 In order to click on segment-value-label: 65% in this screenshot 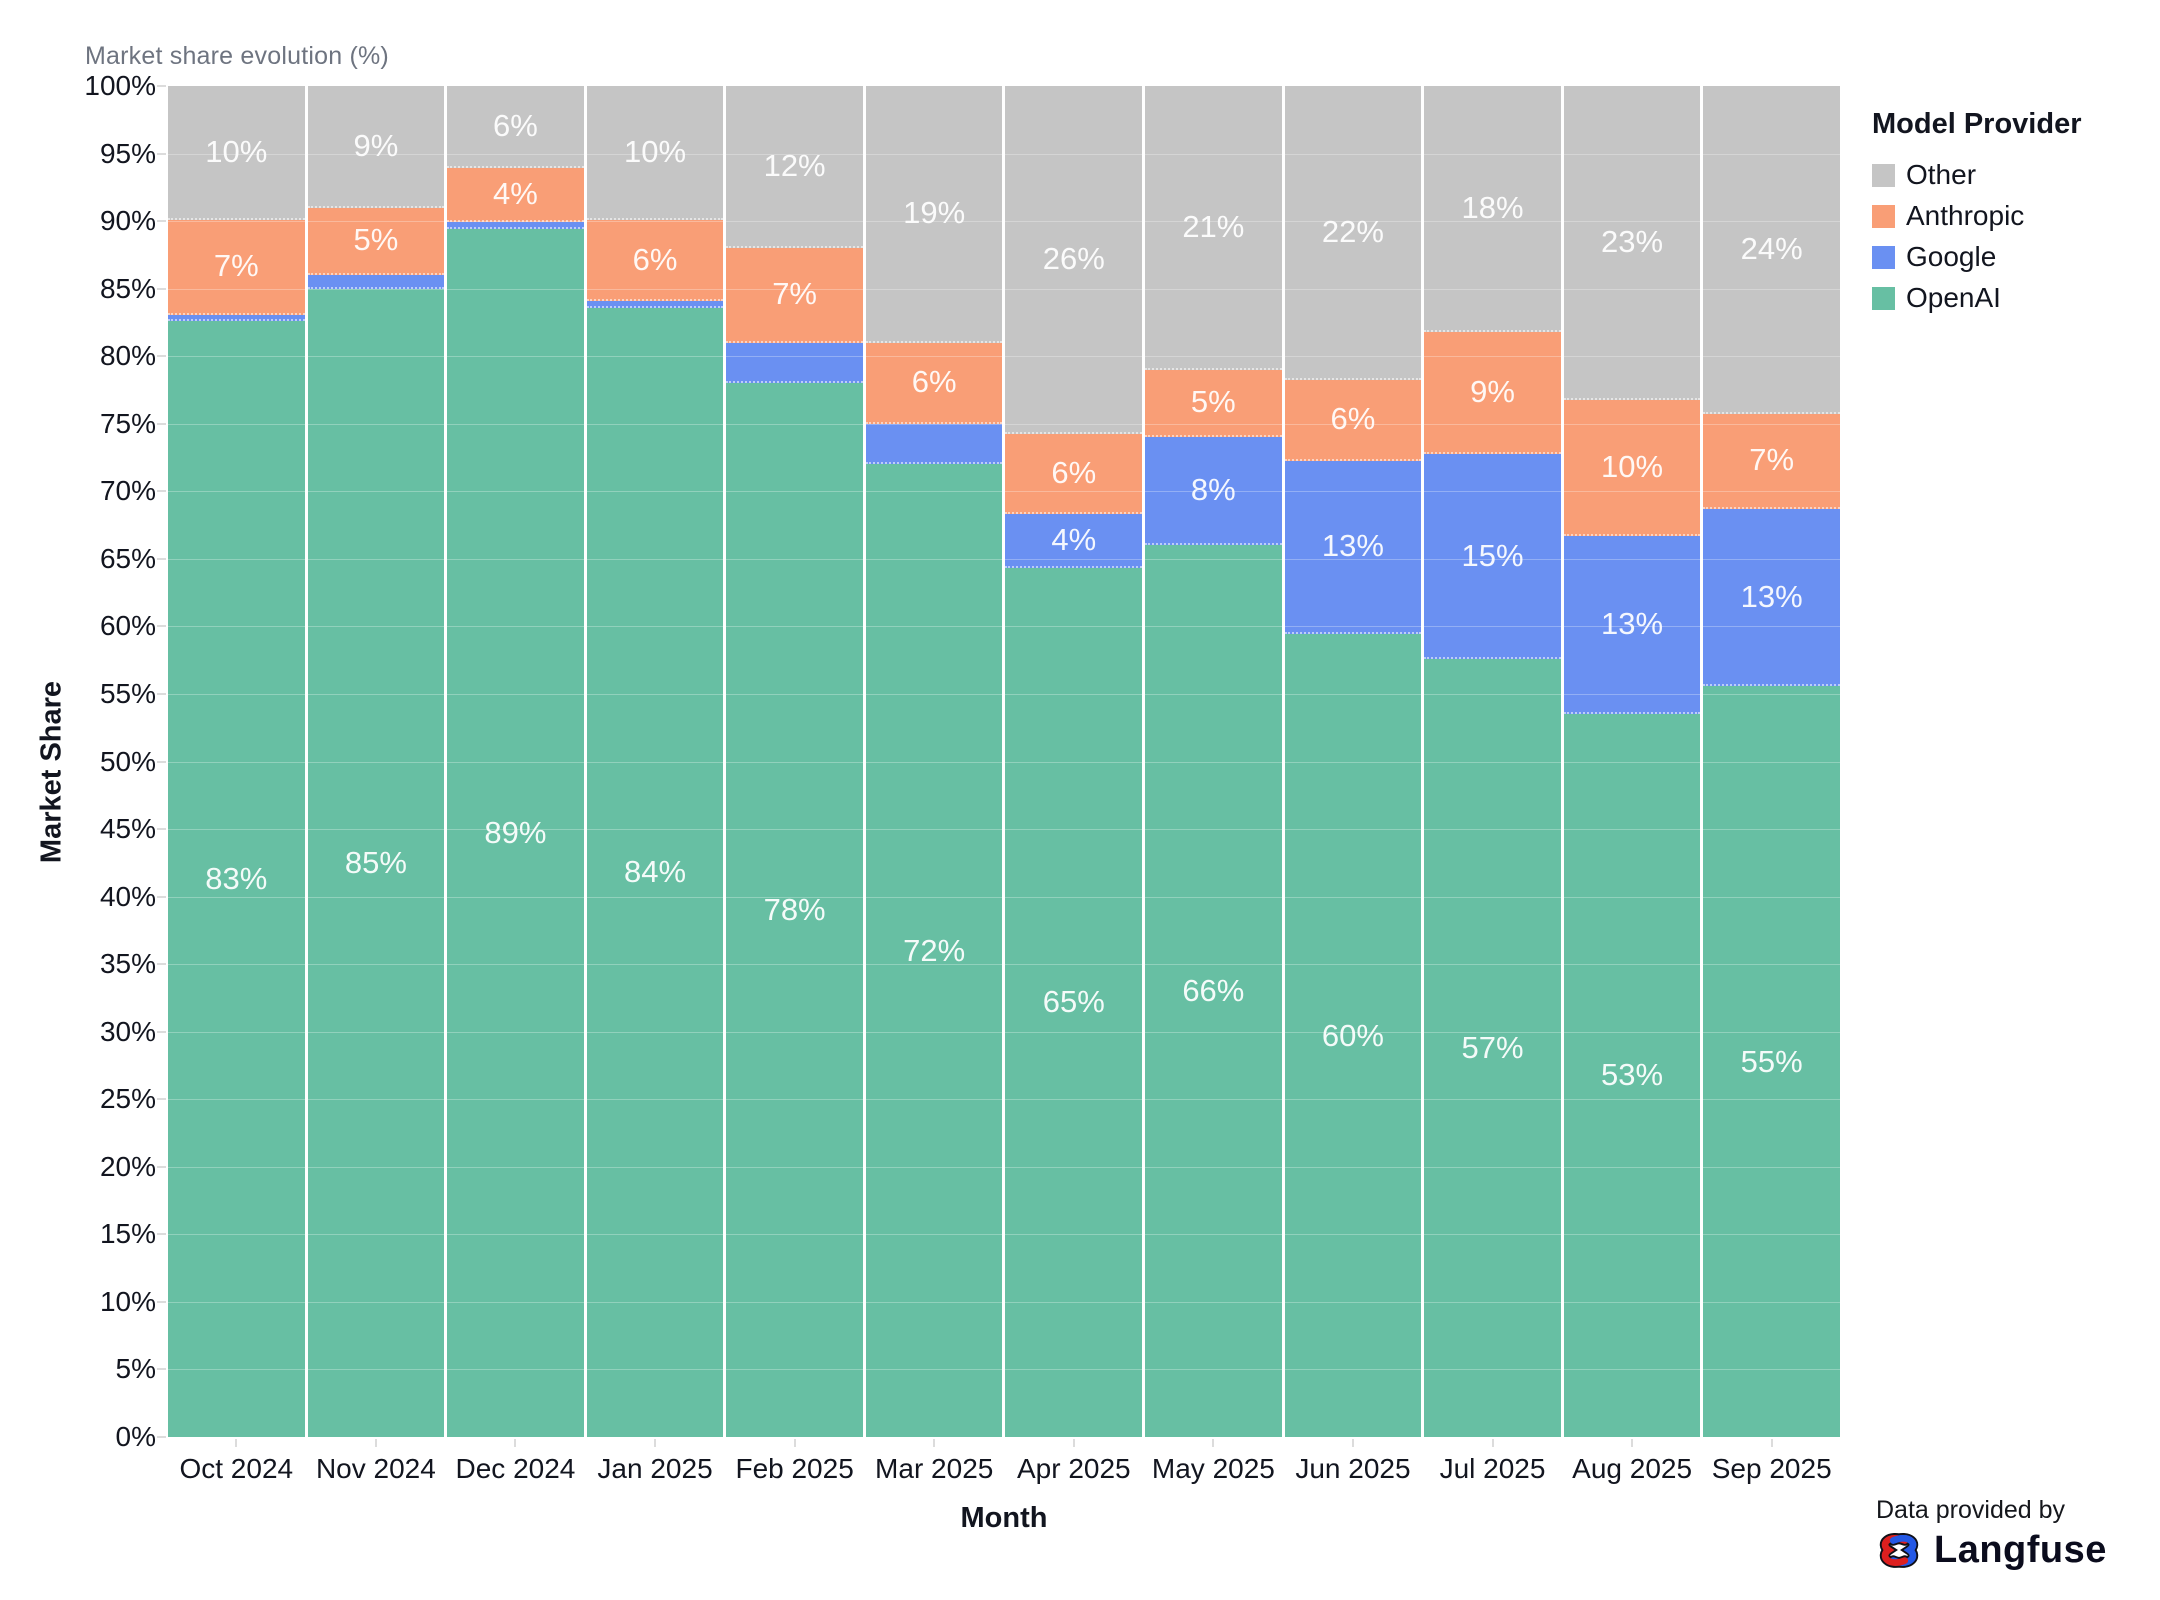, I will do `click(1073, 1002)`.